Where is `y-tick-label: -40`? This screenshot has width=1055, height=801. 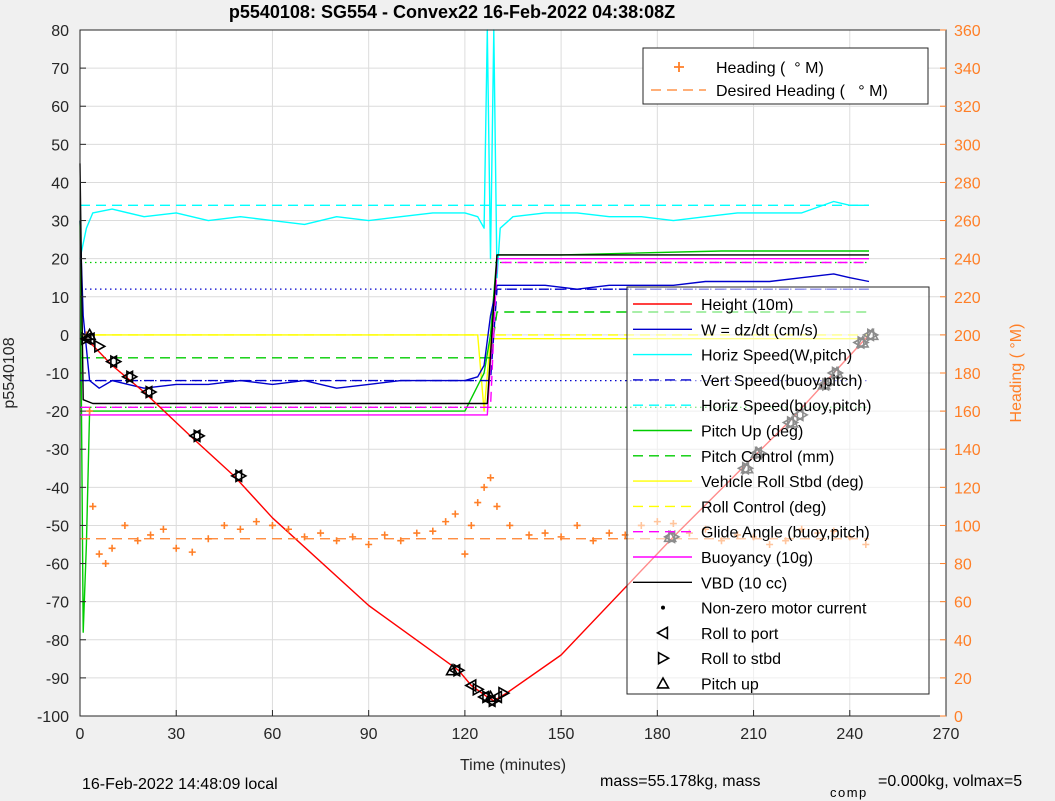
y-tick-label: -40 is located at coordinates (57, 488).